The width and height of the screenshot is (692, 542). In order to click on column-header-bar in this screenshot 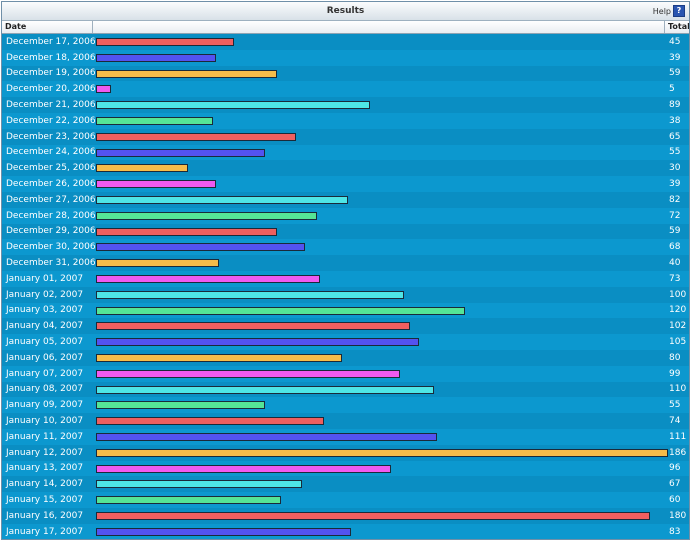, I will do `click(379, 27)`.